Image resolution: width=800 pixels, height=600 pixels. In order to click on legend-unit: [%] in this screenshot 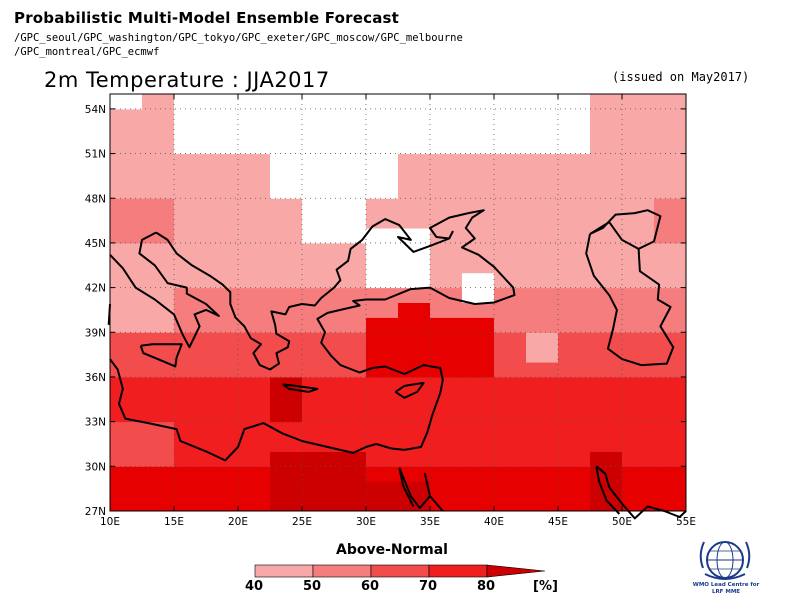, I will do `click(545, 586)`.